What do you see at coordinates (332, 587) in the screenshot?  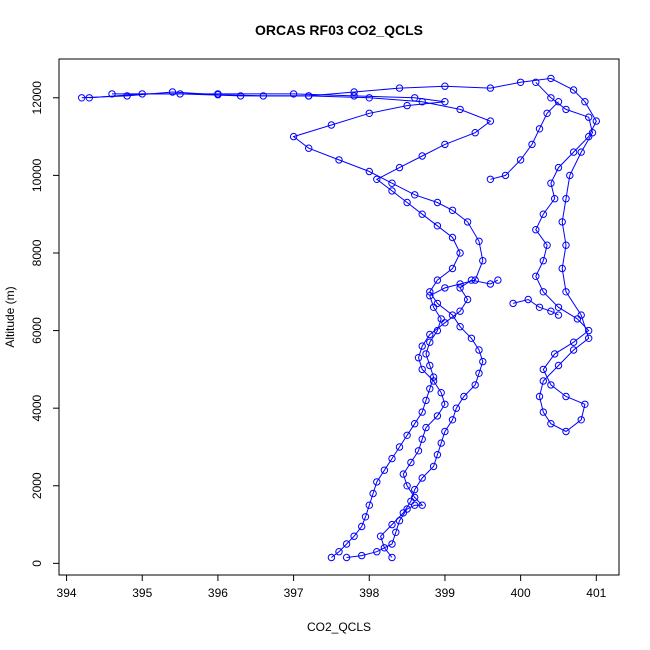 I see `x-axis: 394 395 396 397 398 399 400 401` at bounding box center [332, 587].